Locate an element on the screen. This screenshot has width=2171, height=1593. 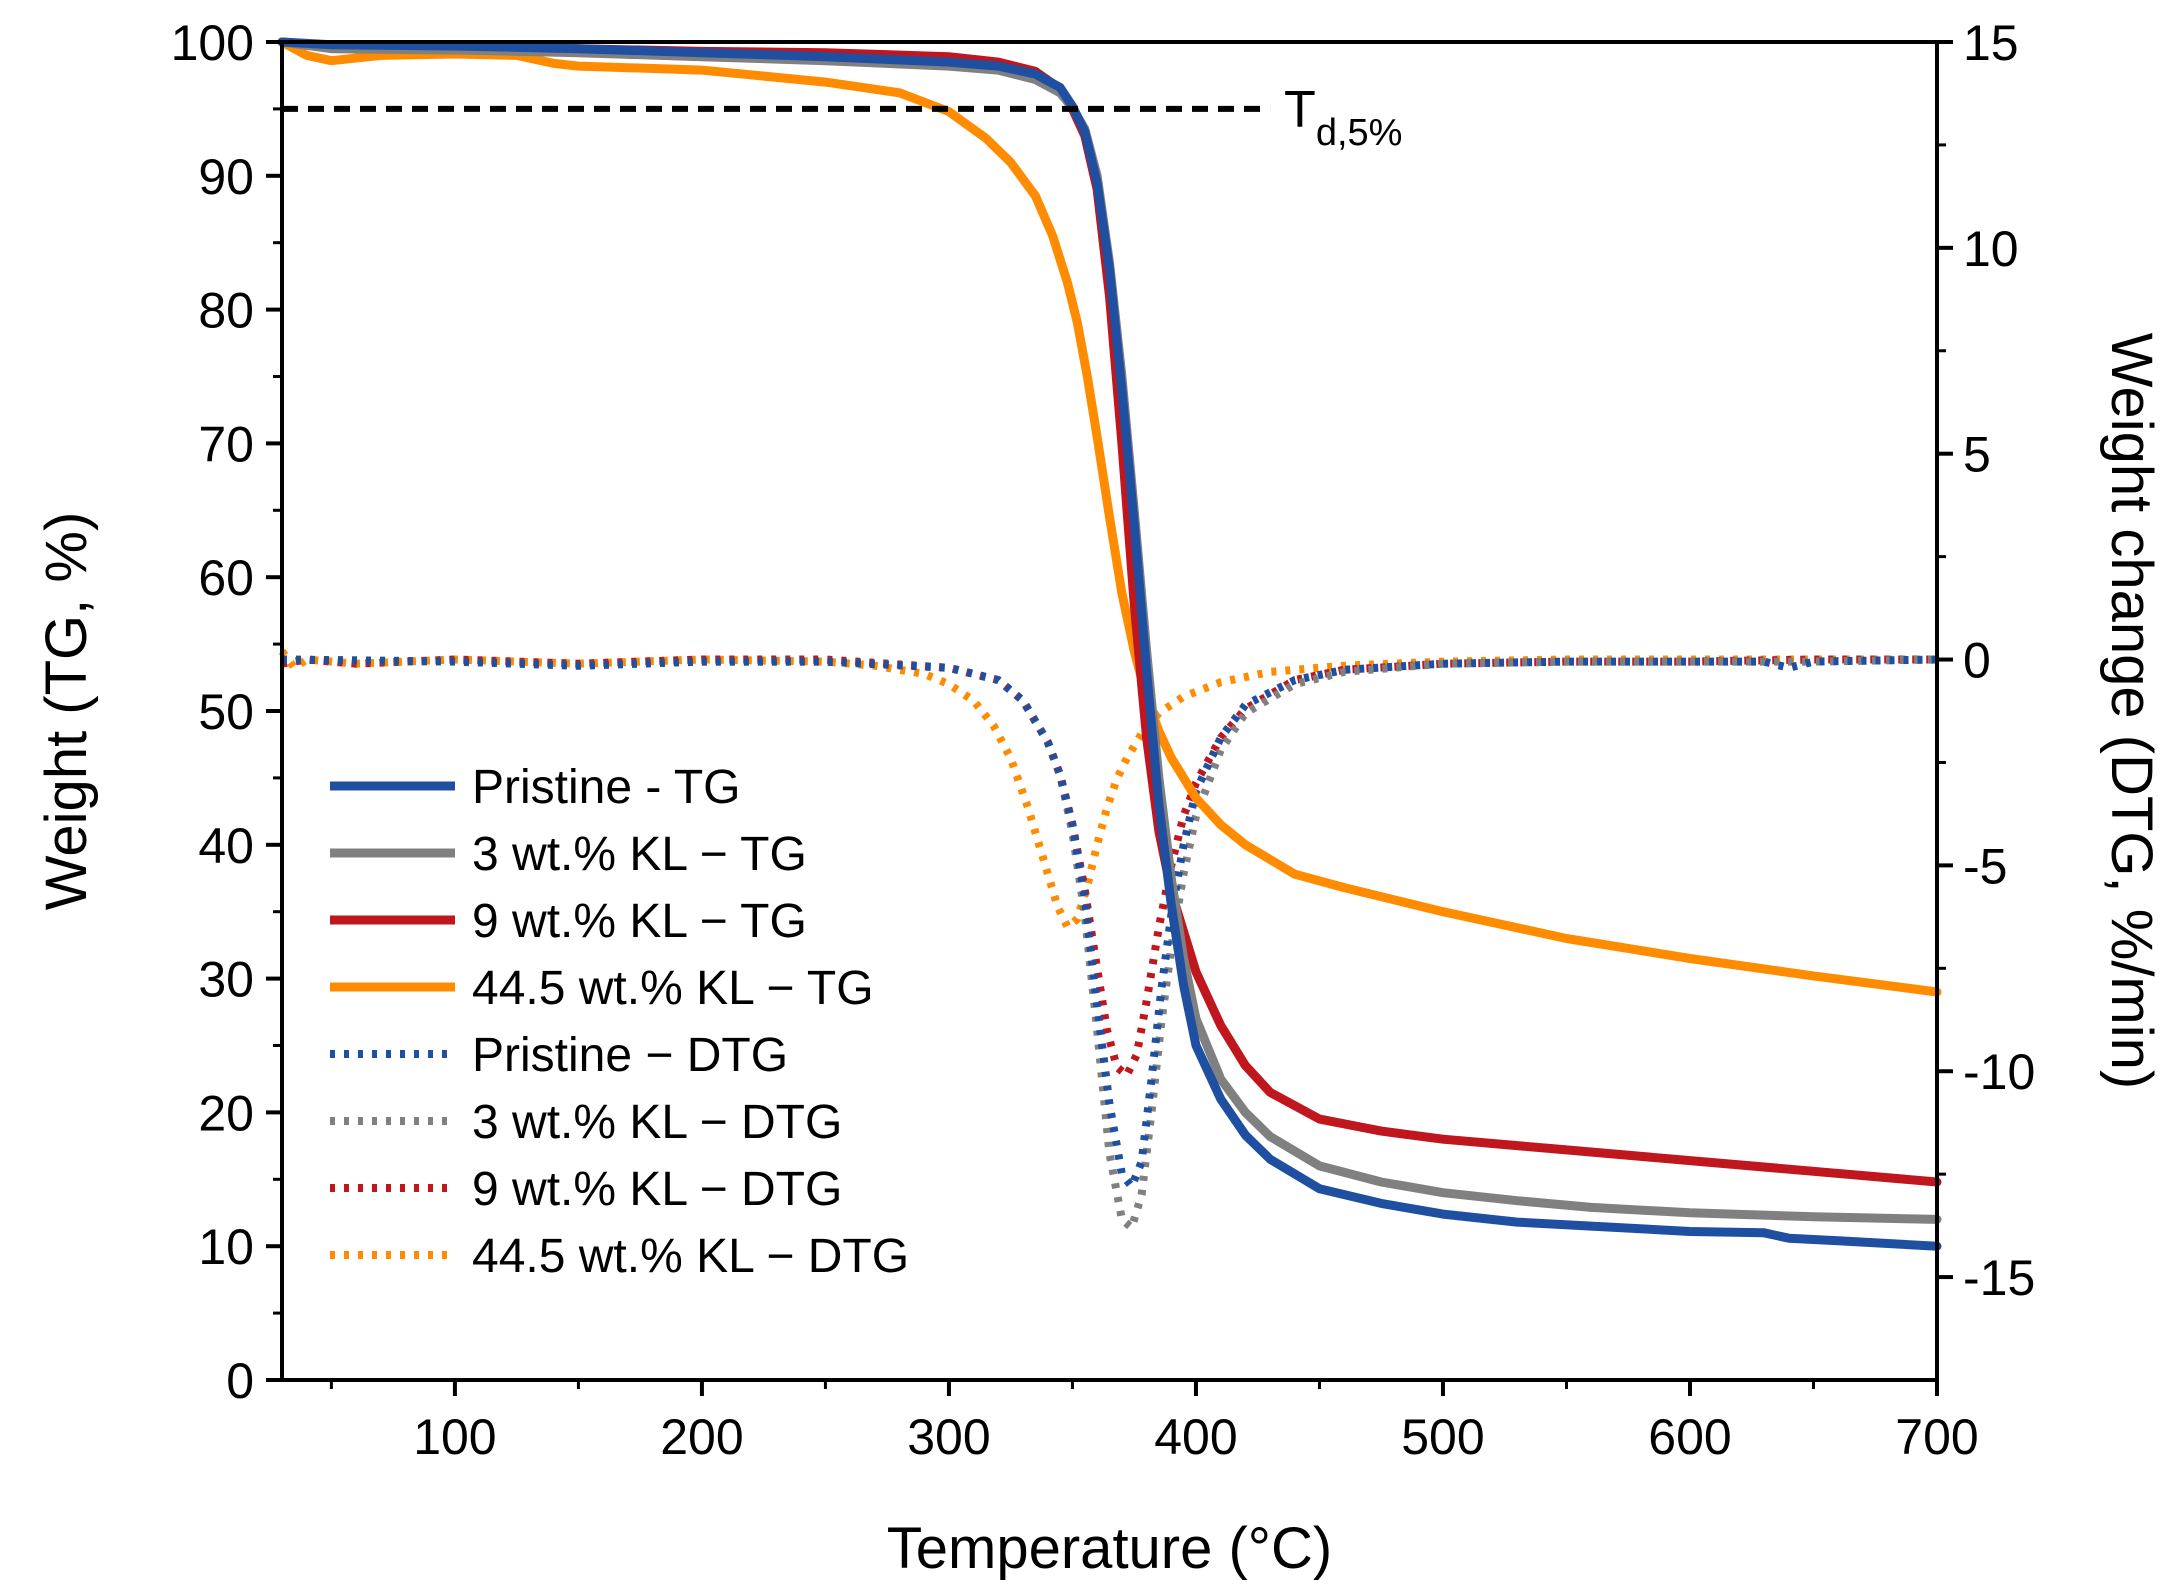
y2-tick-label: 0 is located at coordinates (1977, 661).